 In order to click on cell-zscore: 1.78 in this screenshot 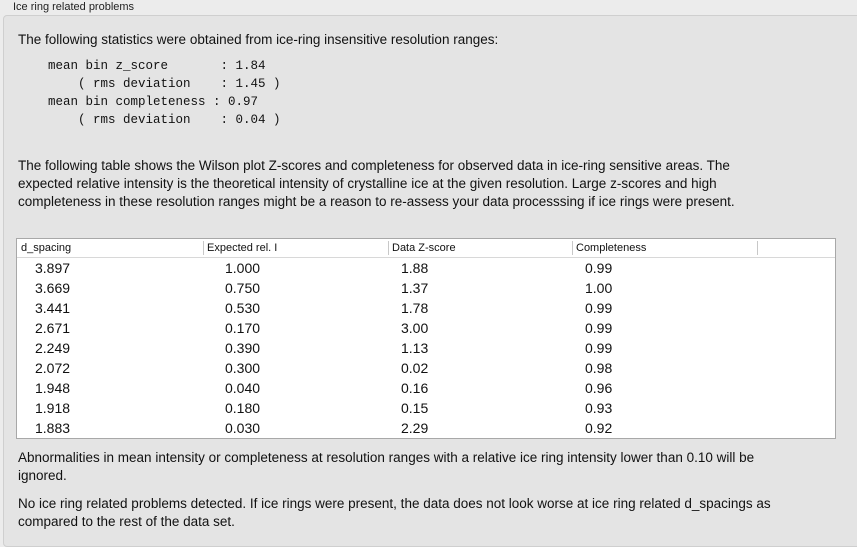, I will do `click(415, 308)`.